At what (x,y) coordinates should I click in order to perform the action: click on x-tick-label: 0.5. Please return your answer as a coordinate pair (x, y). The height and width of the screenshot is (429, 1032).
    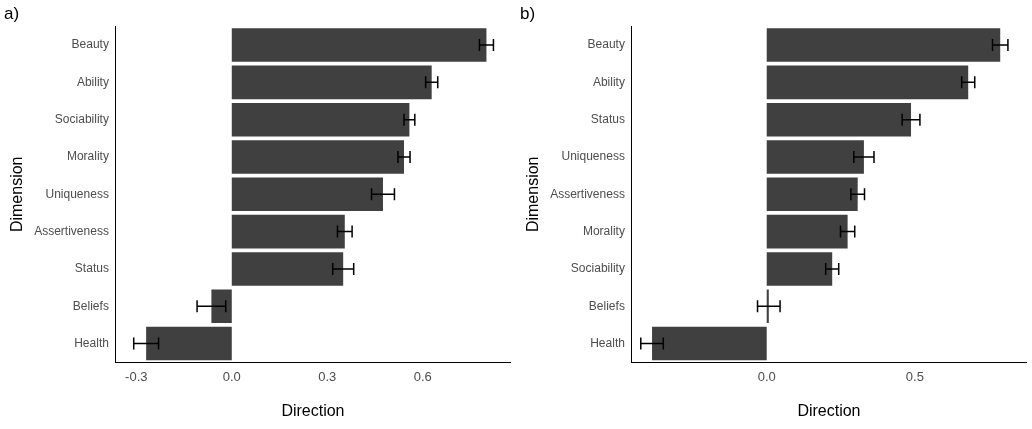
    Looking at the image, I should click on (914, 376).